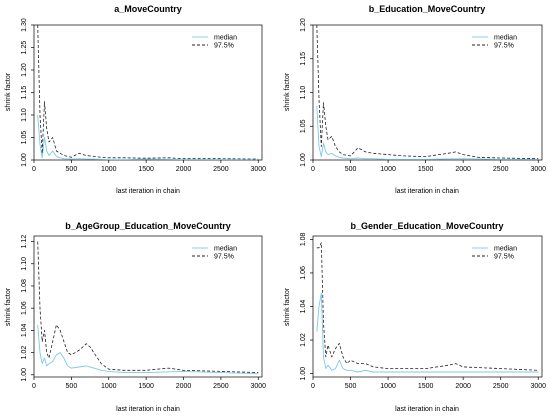  Describe the element at coordinates (148, 226) in the screenshot. I see `chart-title: b_AgeGroup_Education_MoveCountry` at that location.